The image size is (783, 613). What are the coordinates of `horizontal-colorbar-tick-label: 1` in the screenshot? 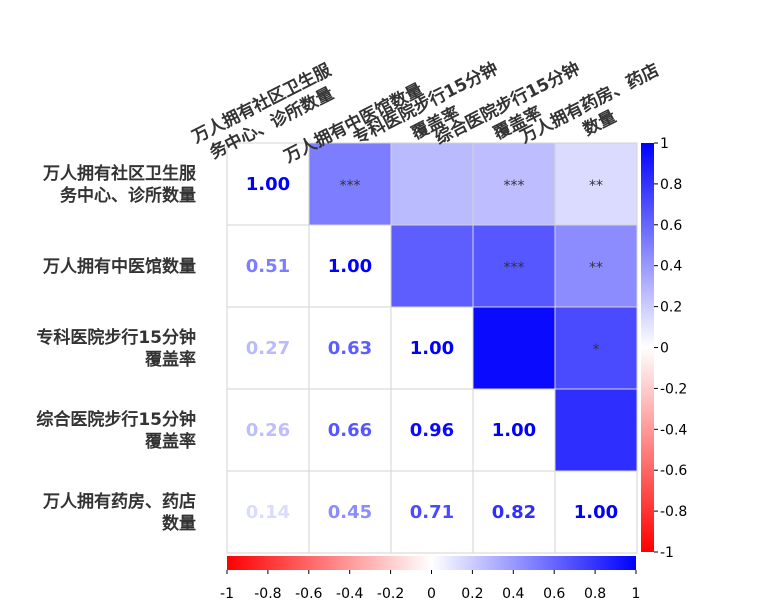 It's located at (636, 594).